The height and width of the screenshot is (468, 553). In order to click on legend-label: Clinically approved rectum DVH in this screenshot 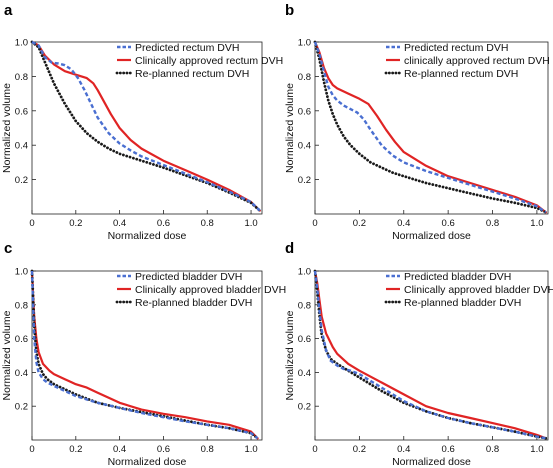, I will do `click(209, 61)`.